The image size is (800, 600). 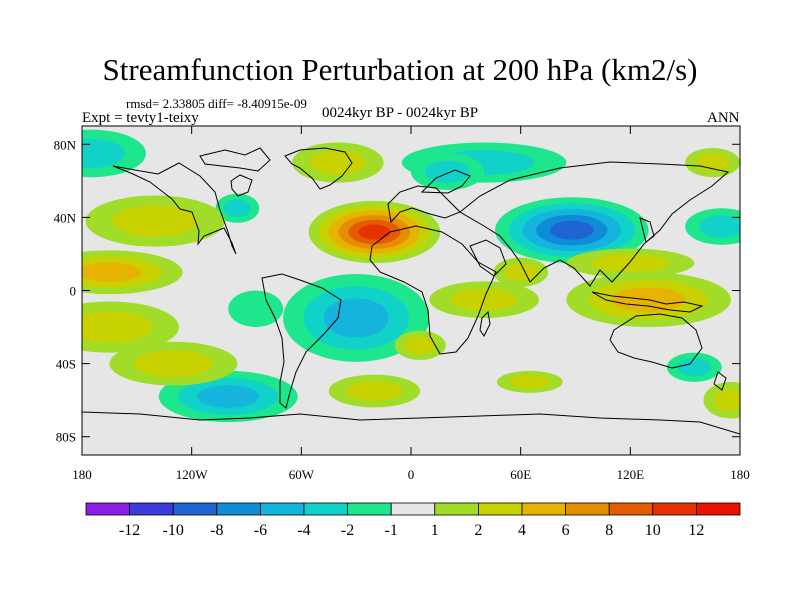 I want to click on coast-asia, so click(x=594, y=224).